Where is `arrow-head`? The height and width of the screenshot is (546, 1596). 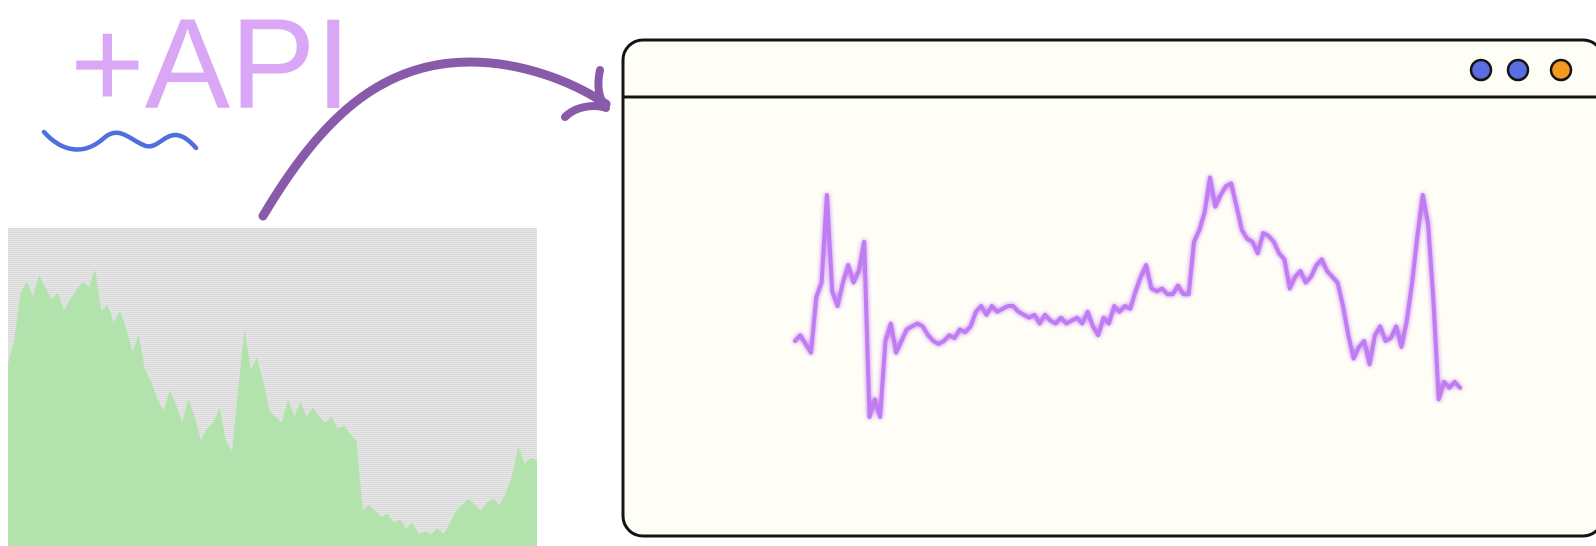
arrow-head is located at coordinates (585, 93).